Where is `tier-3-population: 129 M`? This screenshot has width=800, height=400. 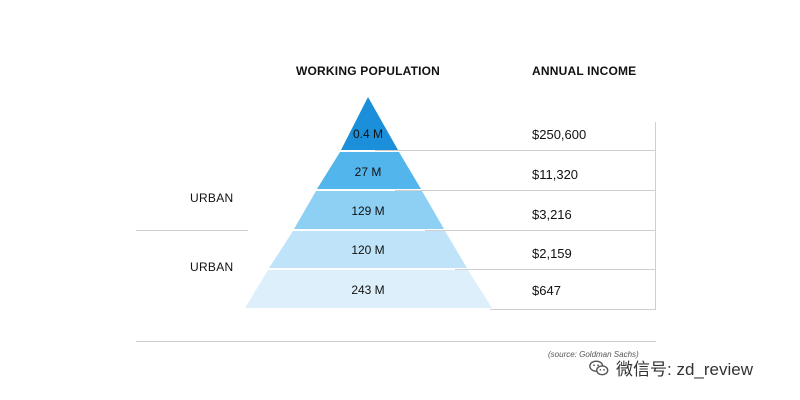 tier-3-population: 129 M is located at coordinates (367, 211).